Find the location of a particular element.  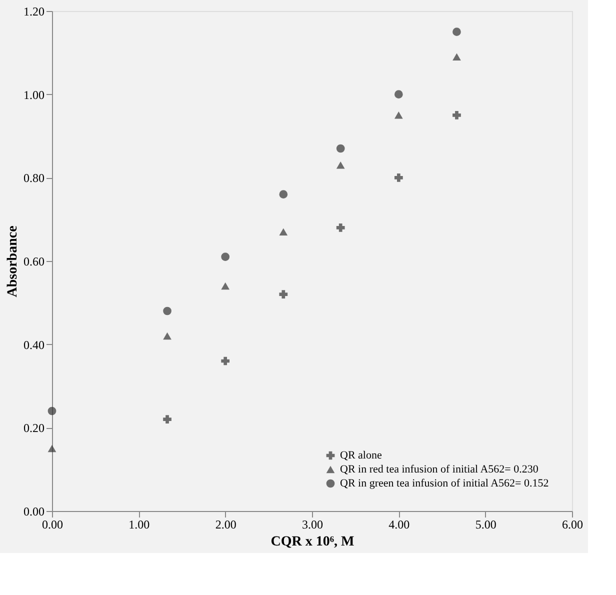

x-tick-label: 3.00 is located at coordinates (312, 525).